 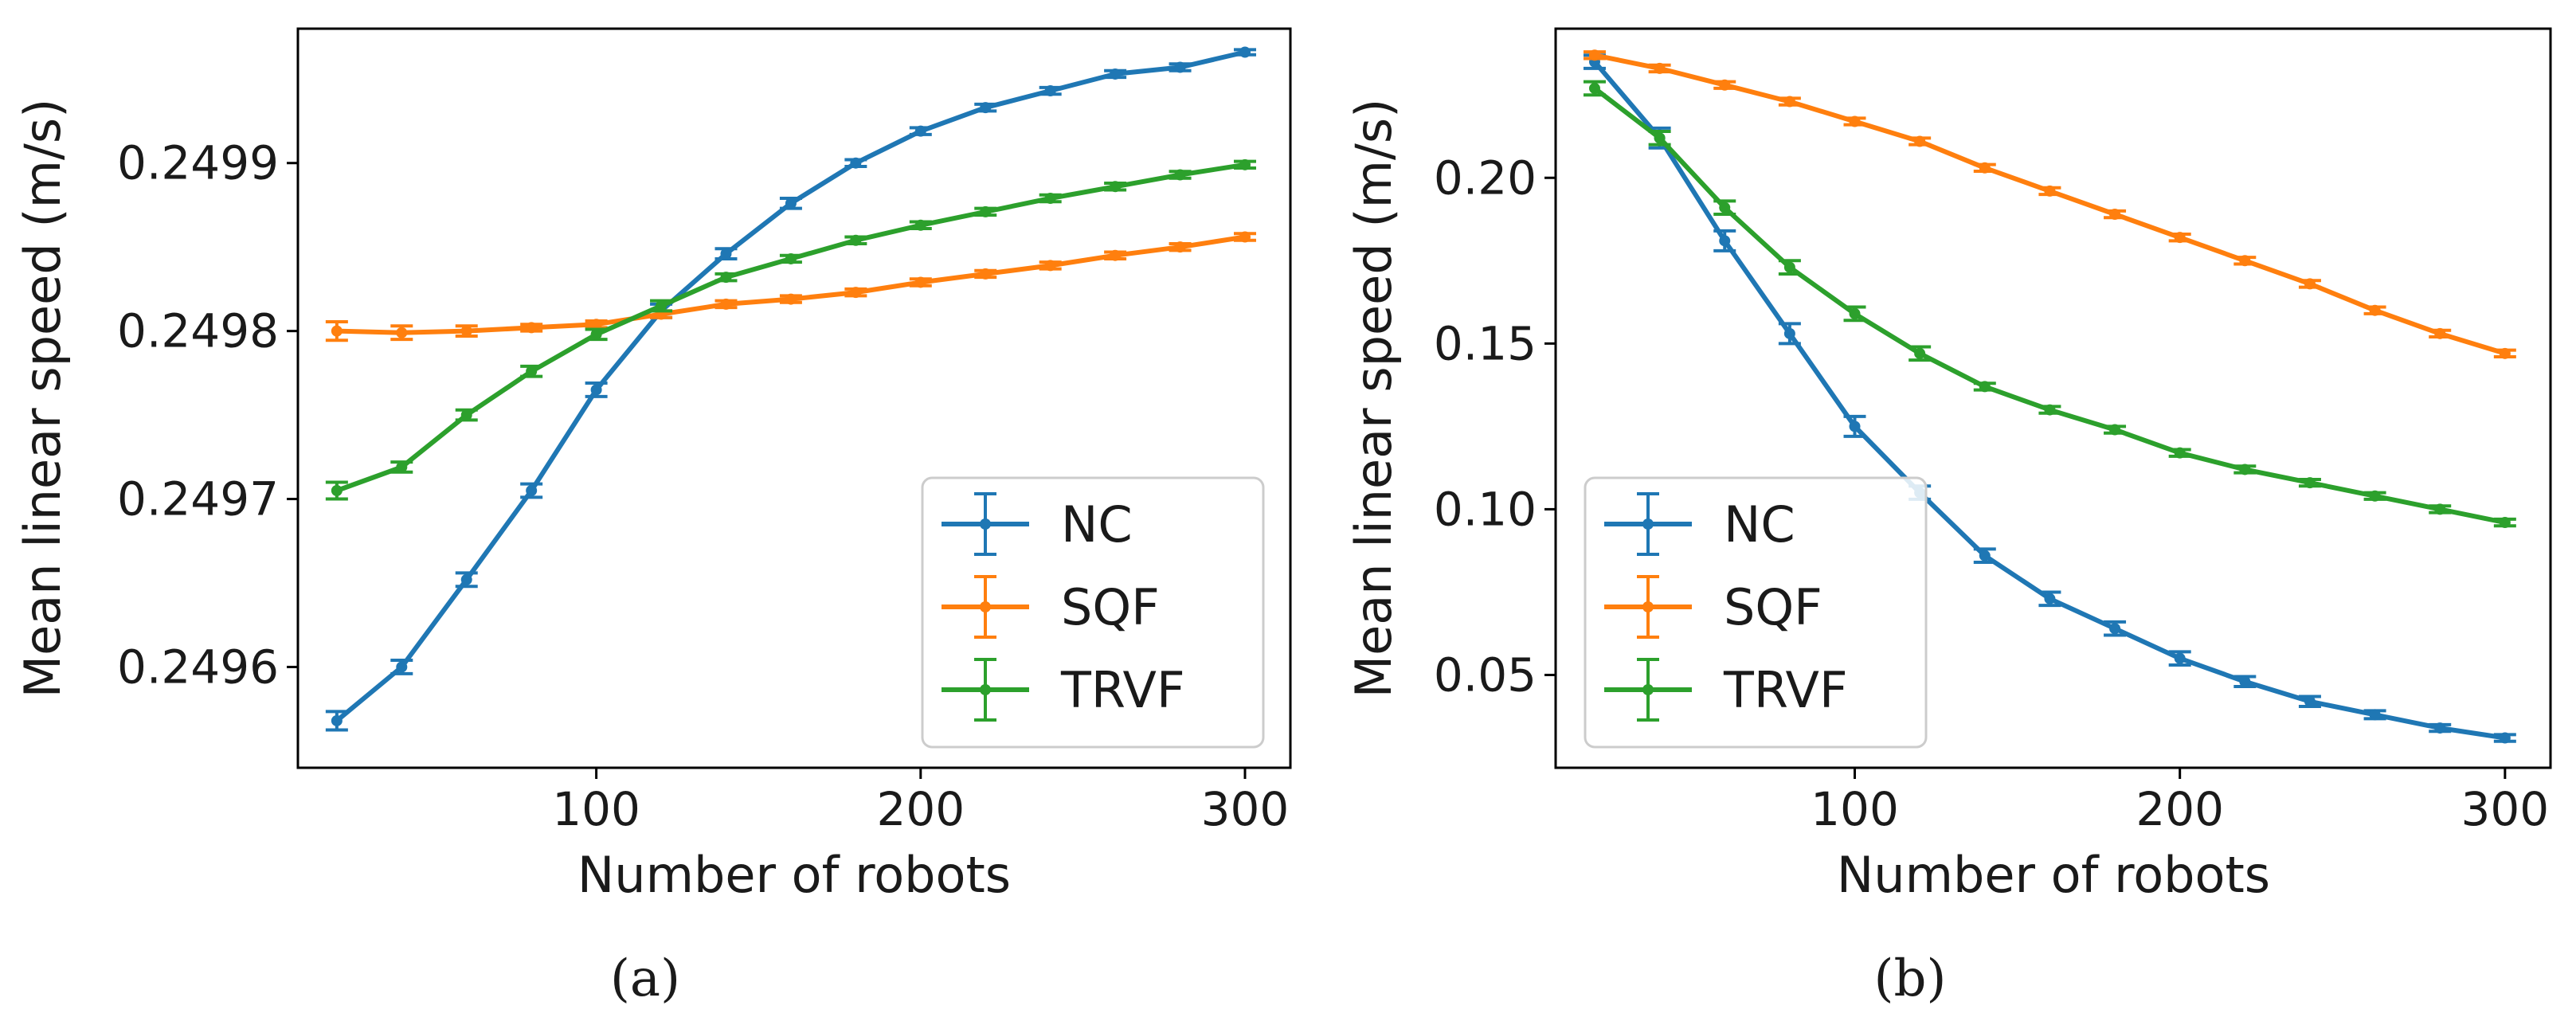 What do you see at coordinates (1051, 607) in the screenshot?
I see `legend-entry-sqf-a: SQF` at bounding box center [1051, 607].